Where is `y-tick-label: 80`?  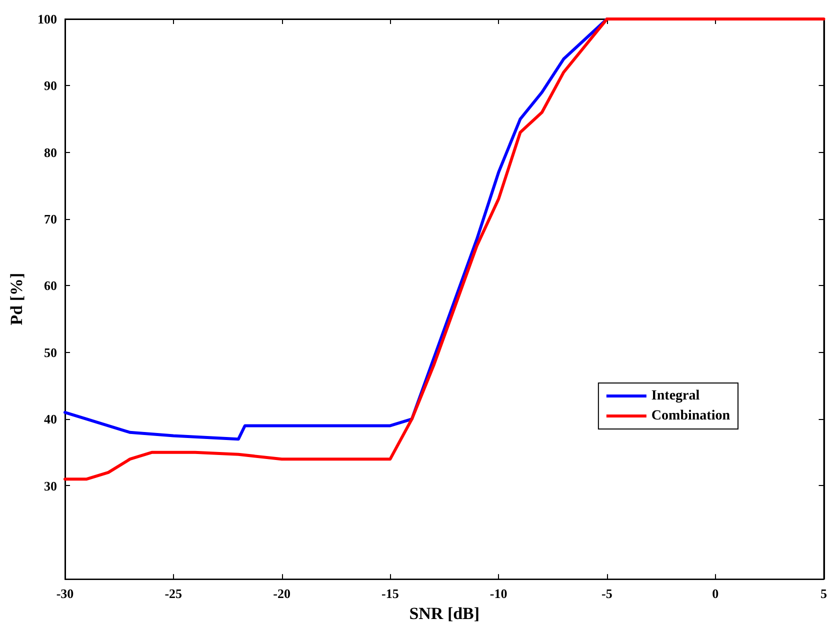 y-tick-label: 80 is located at coordinates (50, 152).